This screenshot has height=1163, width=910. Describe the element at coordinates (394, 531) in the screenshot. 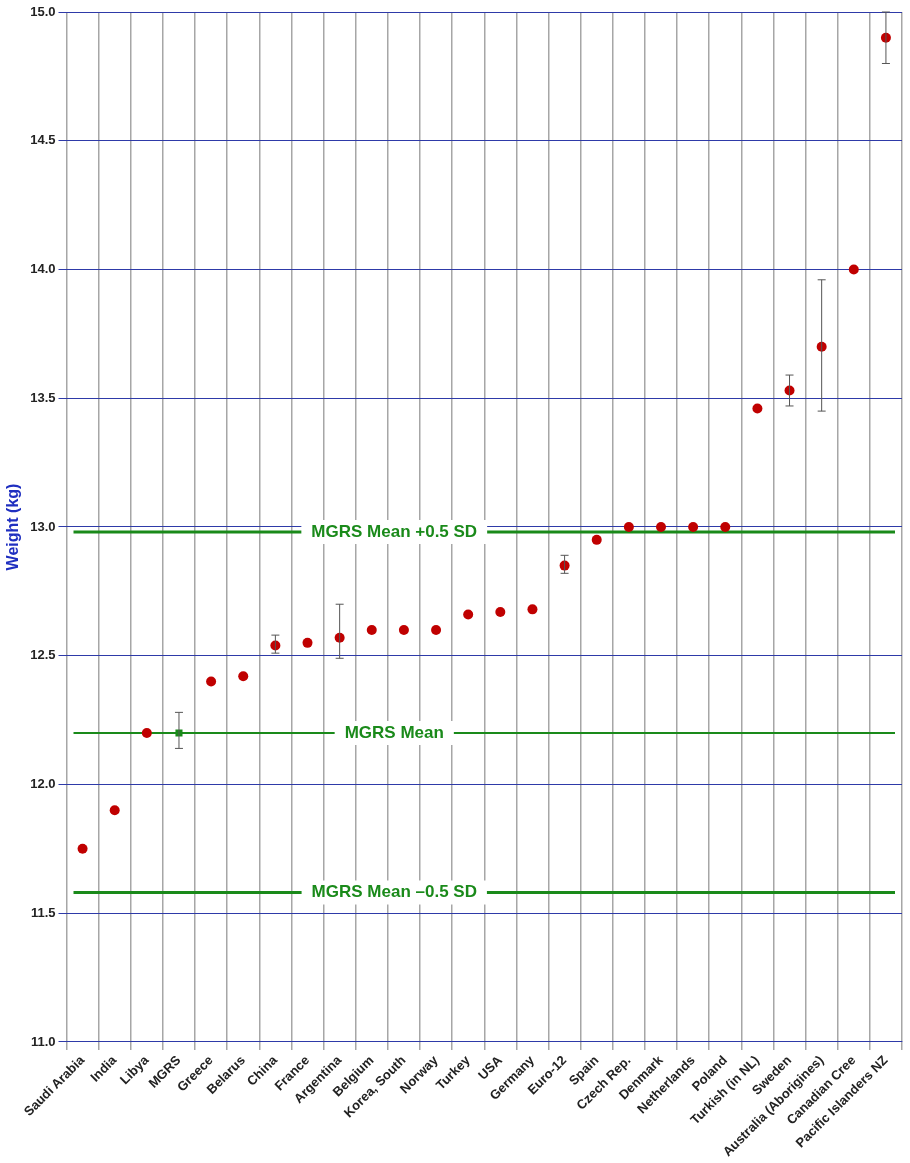

I see `ref-line-label: MGRS Mean +0.5 SD` at that location.